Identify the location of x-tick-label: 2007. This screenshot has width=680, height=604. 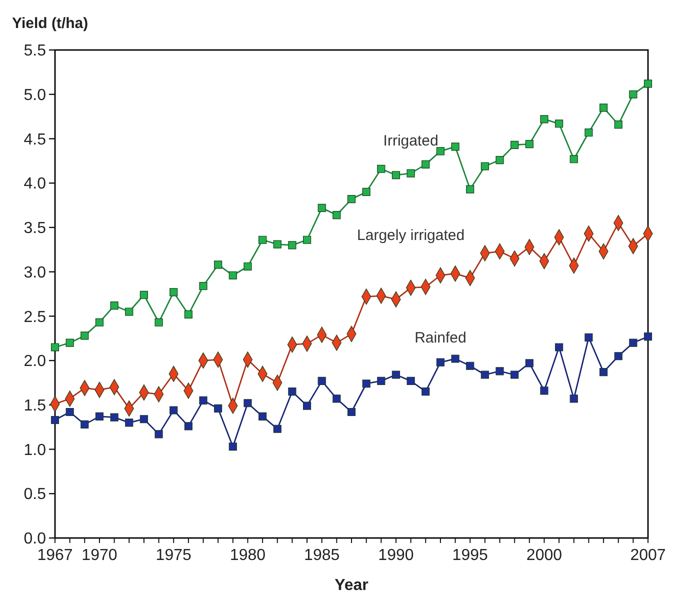
(648, 555).